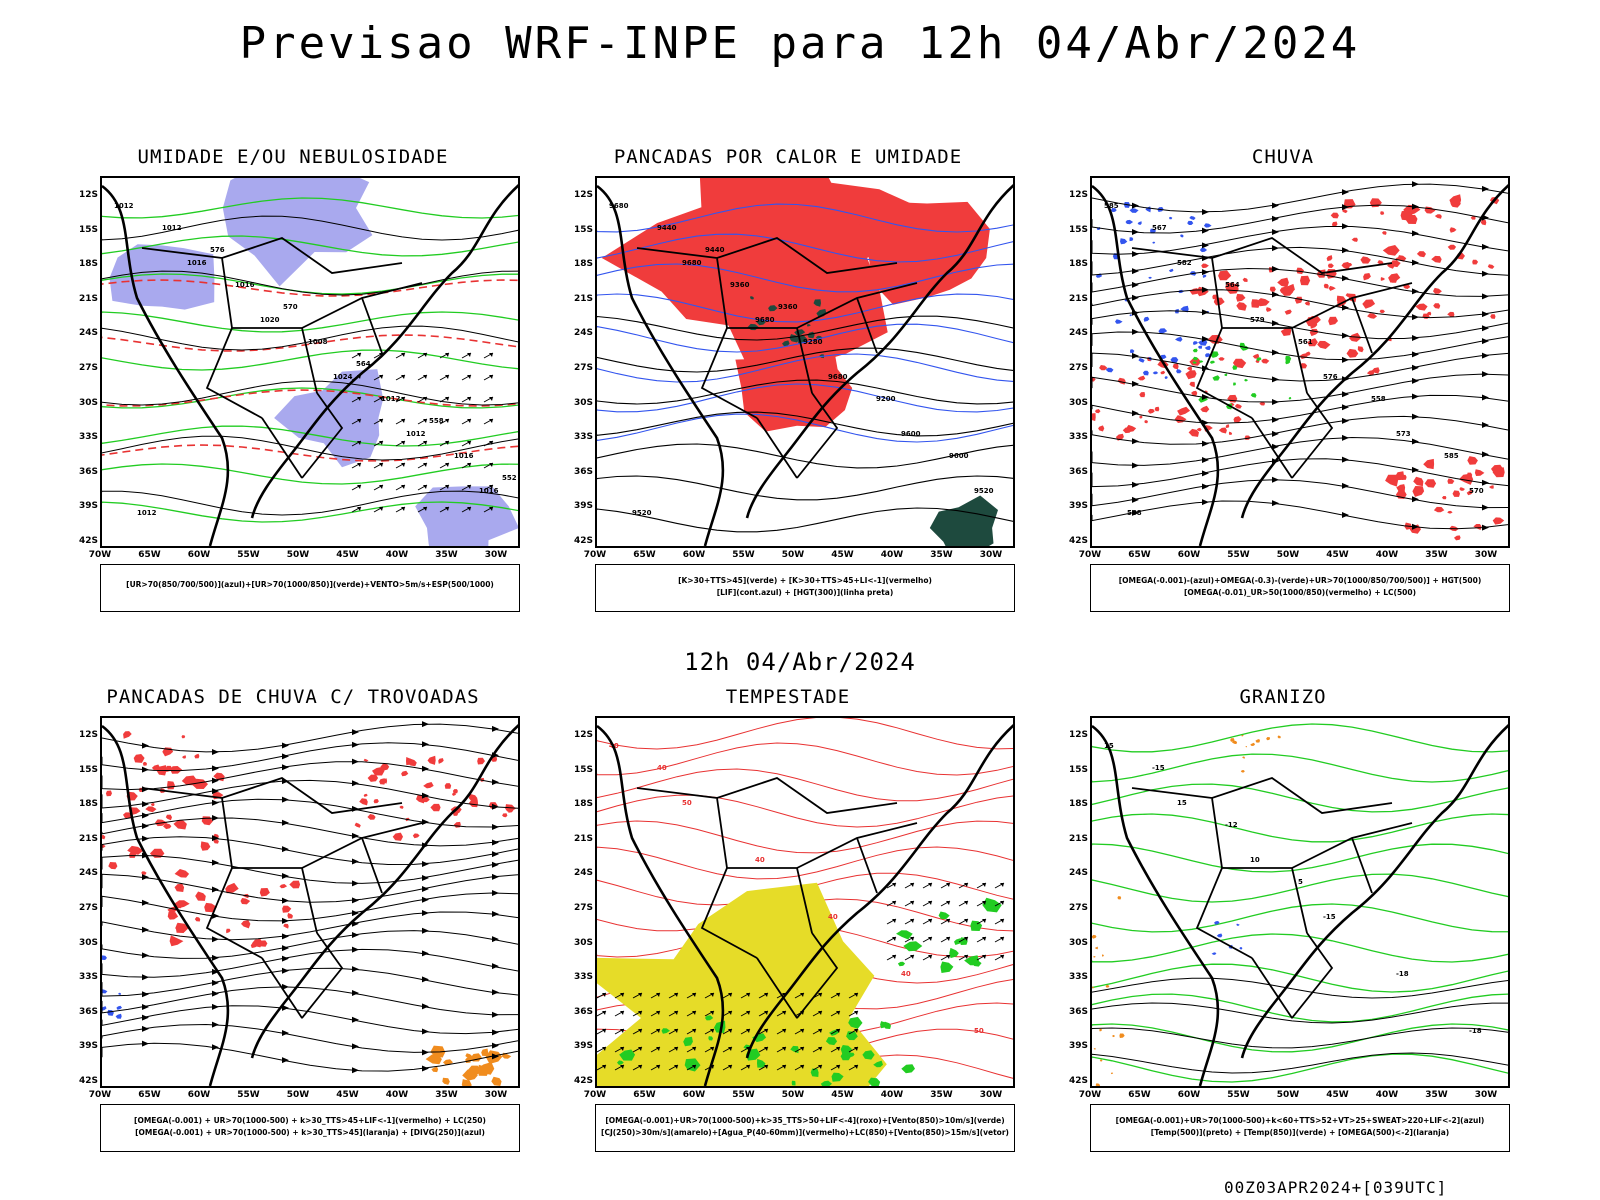 The height and width of the screenshot is (1200, 1600). What do you see at coordinates (788, 157) in the screenshot?
I see `panel-title: PANCADAS POR CALOR E UMIDADE` at bounding box center [788, 157].